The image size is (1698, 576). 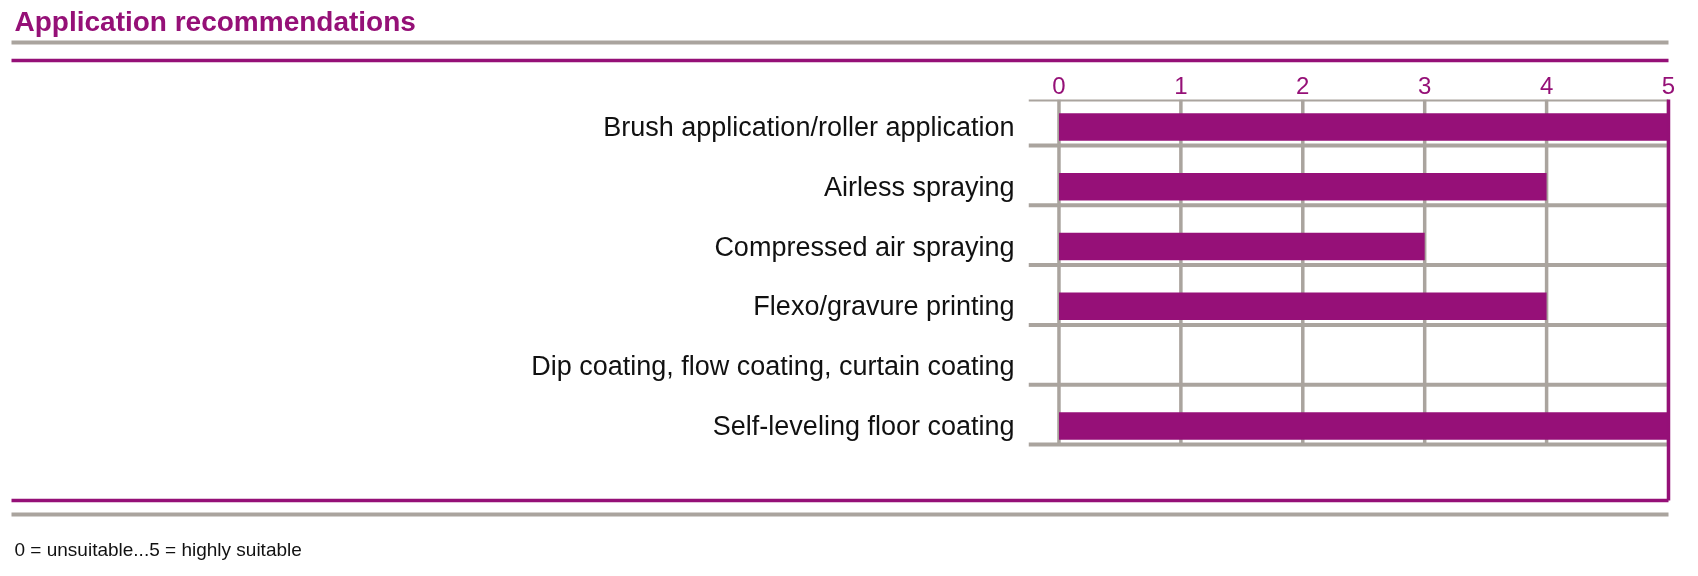 What do you see at coordinates (1059, 85) in the screenshot?
I see `x-tick-label: 0` at bounding box center [1059, 85].